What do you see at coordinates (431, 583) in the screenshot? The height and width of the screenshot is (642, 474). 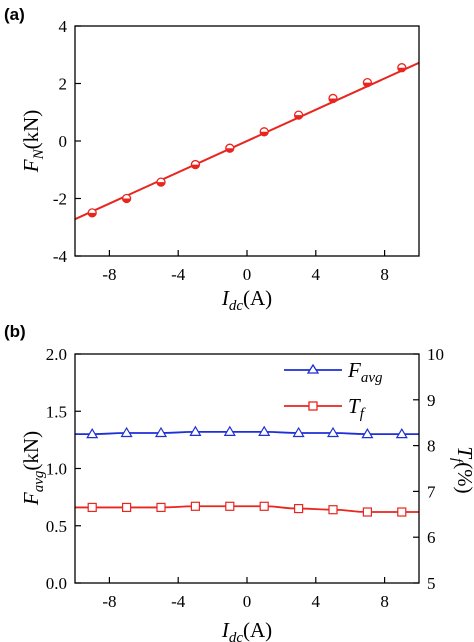 I see `panel-b-y2-tick-label: 5` at bounding box center [431, 583].